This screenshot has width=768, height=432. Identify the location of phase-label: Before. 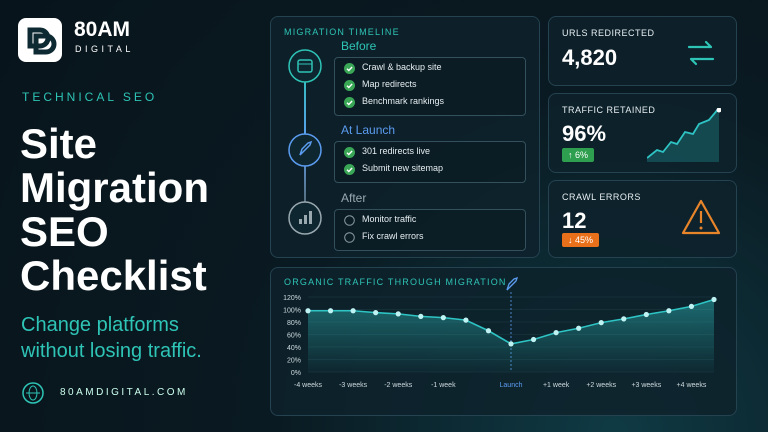
(359, 46).